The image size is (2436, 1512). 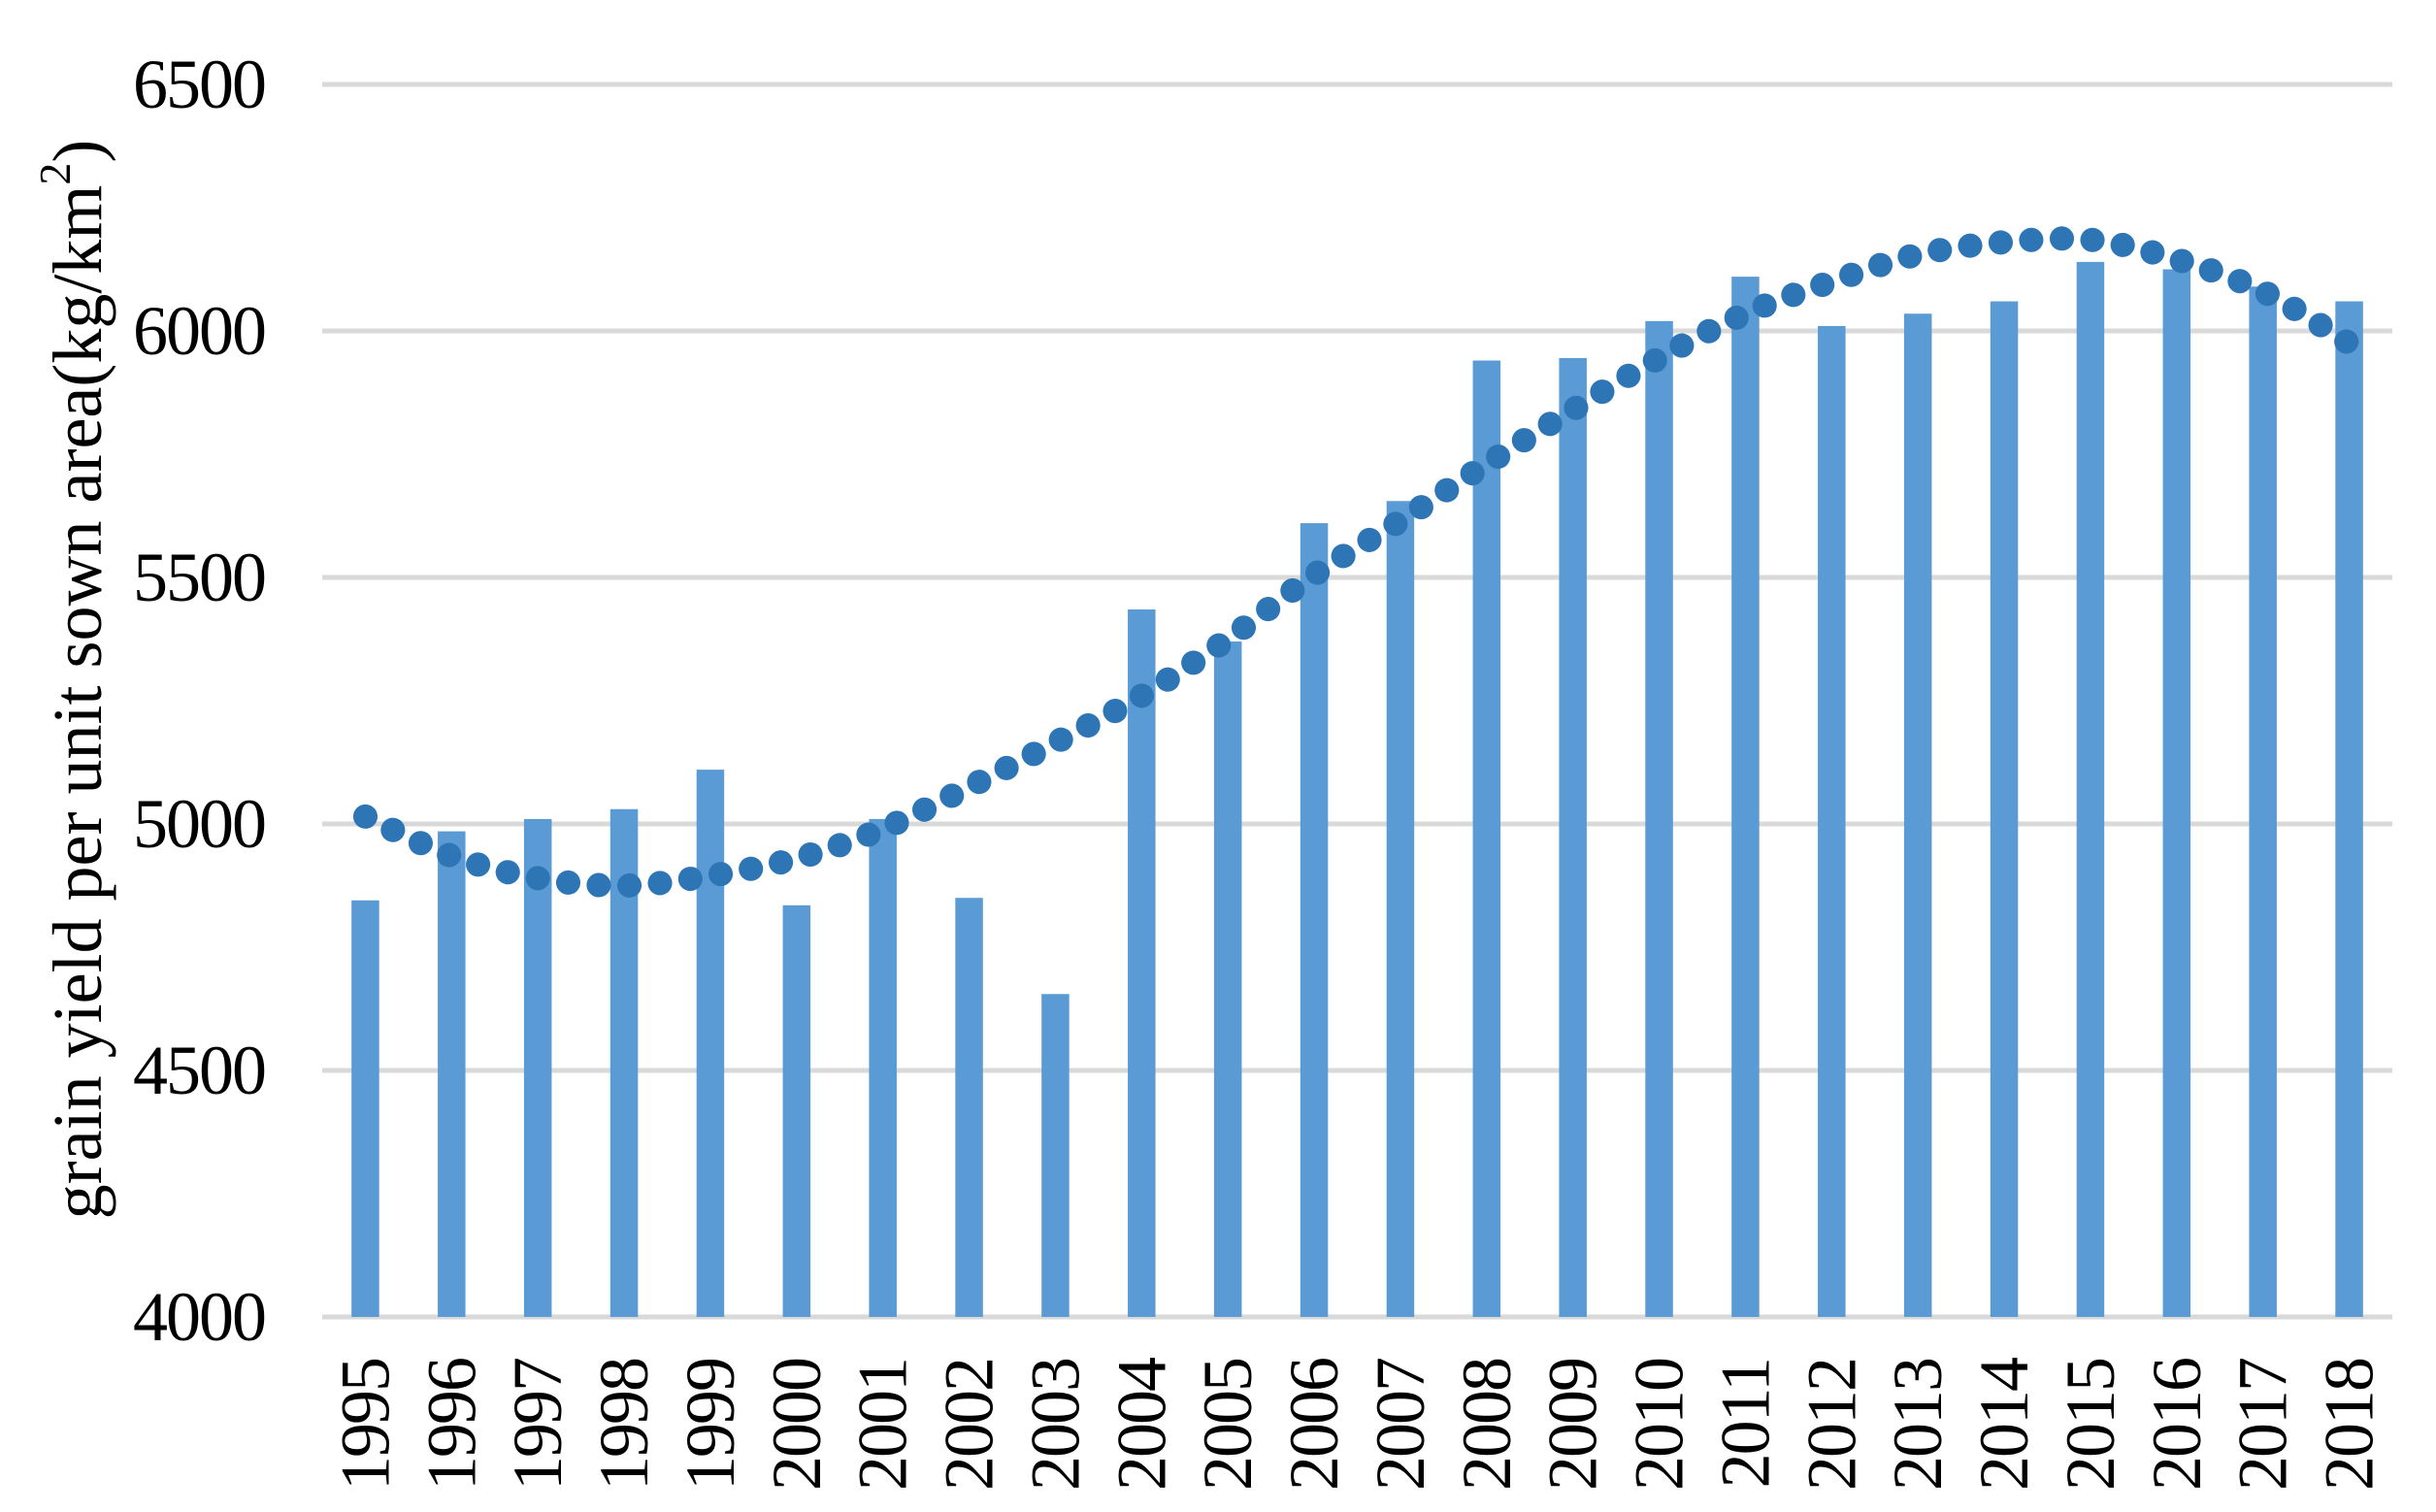 What do you see at coordinates (1659, 819) in the screenshot?
I see `bar-2010` at bounding box center [1659, 819].